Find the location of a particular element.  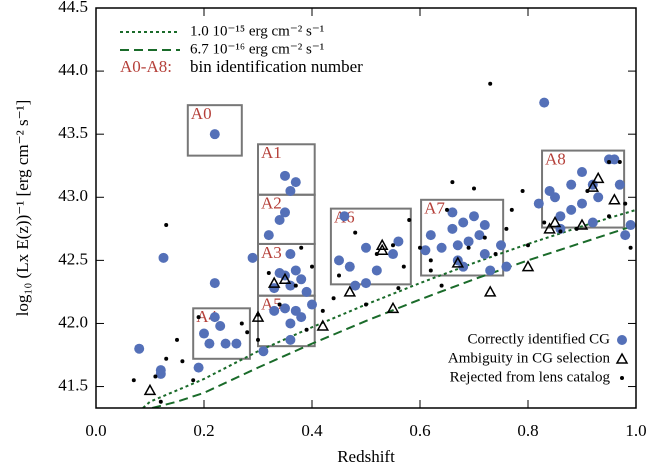

legend-label: 6.7 10⁻¹⁶ erg cm⁻² s⁻¹ is located at coordinates (257, 49).